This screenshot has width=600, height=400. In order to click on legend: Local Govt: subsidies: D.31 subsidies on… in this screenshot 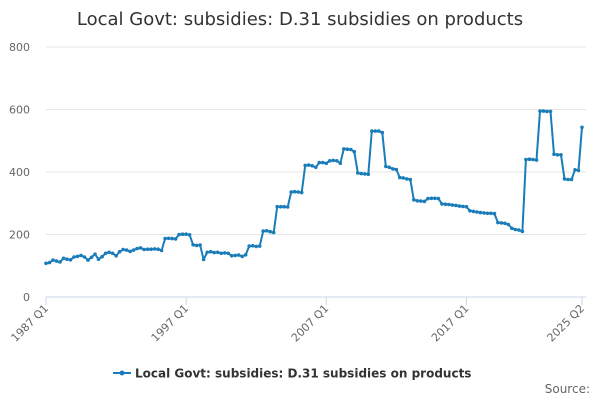, I will do `click(292, 374)`.